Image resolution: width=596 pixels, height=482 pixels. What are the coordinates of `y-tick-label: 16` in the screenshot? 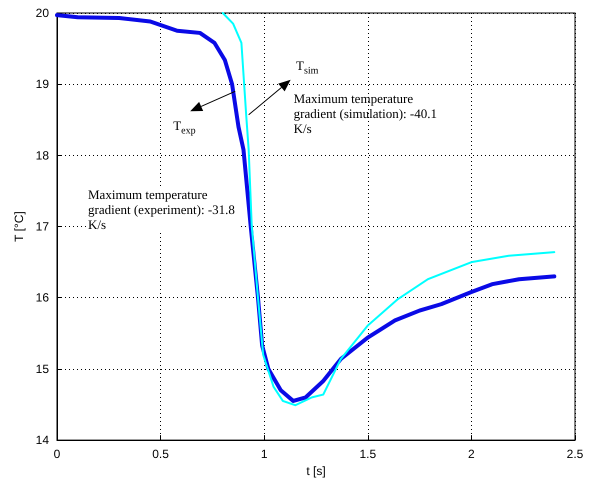 It's located at (43, 297).